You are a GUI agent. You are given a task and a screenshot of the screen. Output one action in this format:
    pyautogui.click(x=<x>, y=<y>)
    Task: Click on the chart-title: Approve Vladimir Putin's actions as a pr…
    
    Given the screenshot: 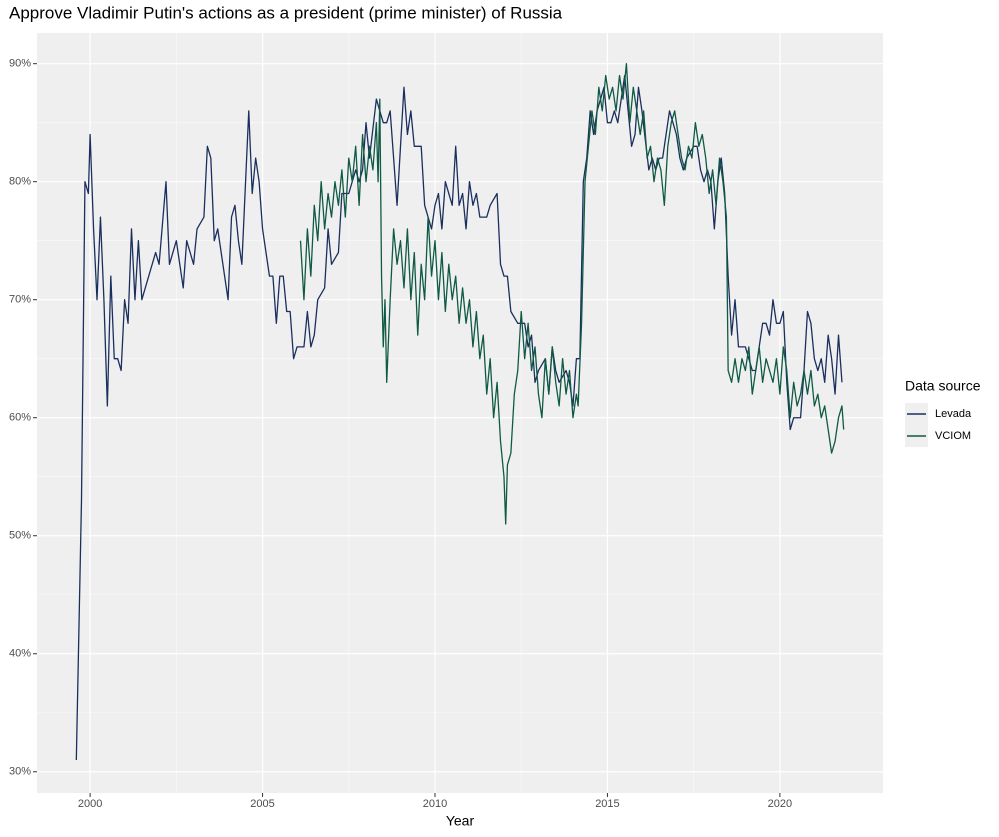 What is the action you would take?
    pyautogui.click(x=286, y=12)
    